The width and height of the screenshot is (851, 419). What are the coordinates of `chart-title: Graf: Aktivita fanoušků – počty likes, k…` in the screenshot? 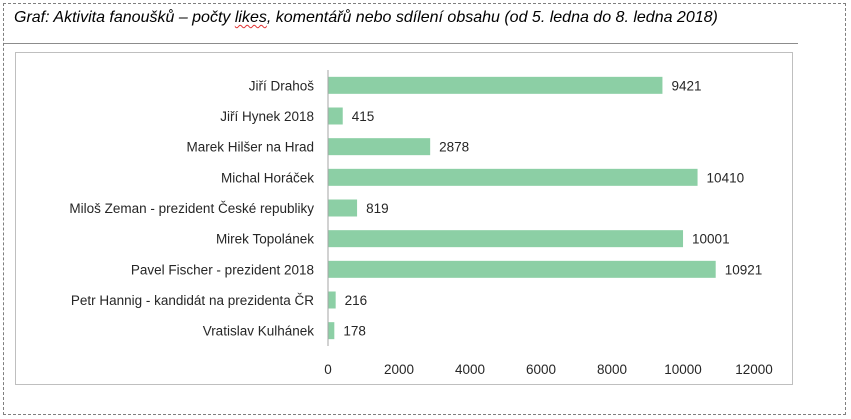 It's located at (366, 18).